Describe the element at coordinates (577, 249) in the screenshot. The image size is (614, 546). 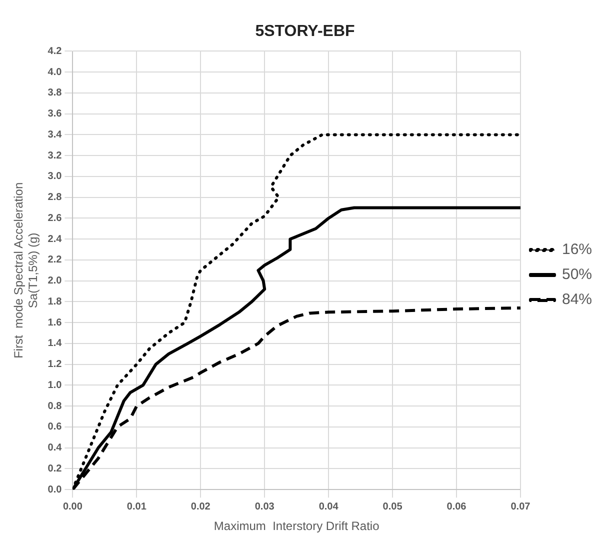
I see `legend-label: 16%` at that location.